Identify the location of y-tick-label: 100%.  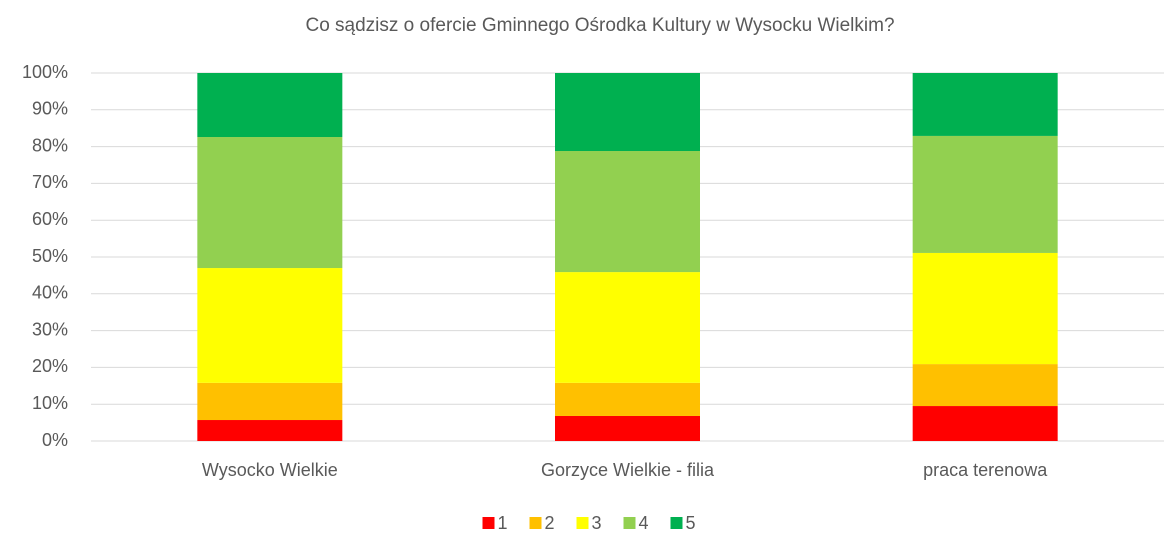
(45, 72).